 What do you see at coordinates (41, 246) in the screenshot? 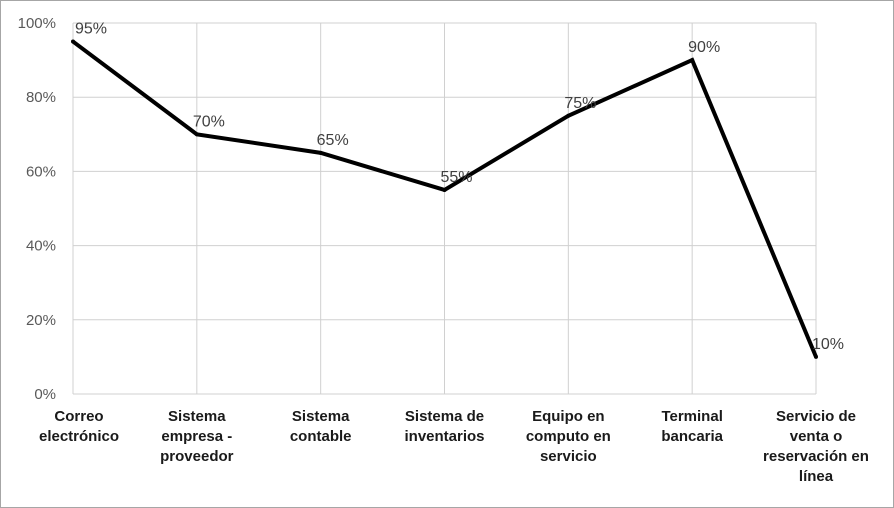
I see `y-tick-label-2: 40%` at bounding box center [41, 246].